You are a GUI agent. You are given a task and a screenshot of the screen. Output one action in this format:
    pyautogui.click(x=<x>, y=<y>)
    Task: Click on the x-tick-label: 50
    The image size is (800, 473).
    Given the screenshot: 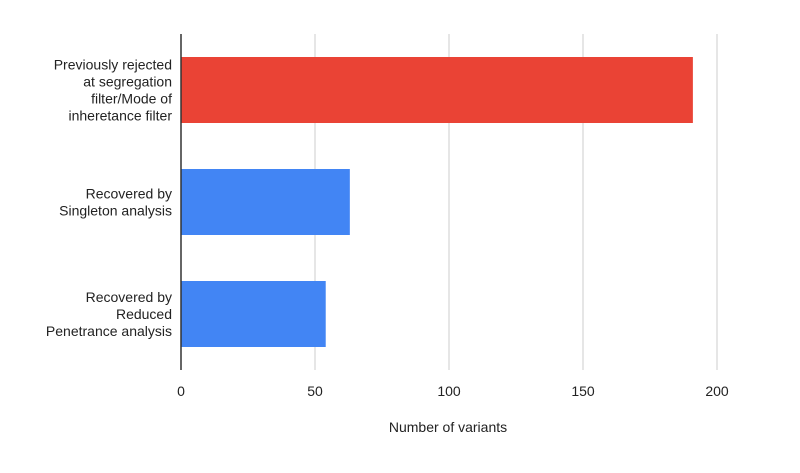 What is the action you would take?
    pyautogui.click(x=315, y=391)
    